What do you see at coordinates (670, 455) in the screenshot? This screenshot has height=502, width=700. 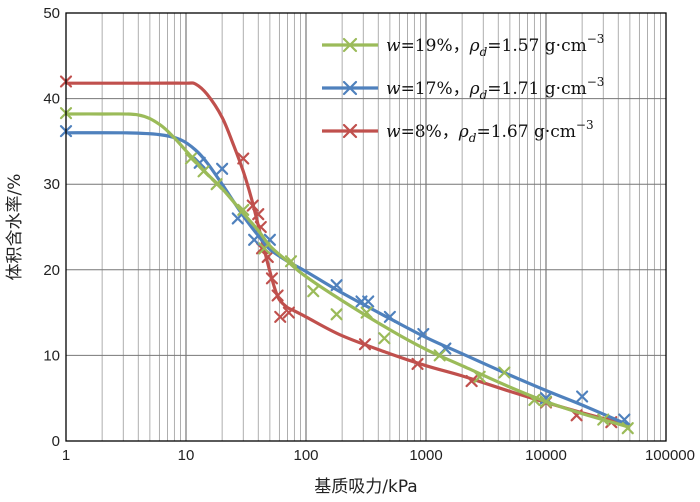 I see `x-tick-label: 100000` at bounding box center [670, 455].